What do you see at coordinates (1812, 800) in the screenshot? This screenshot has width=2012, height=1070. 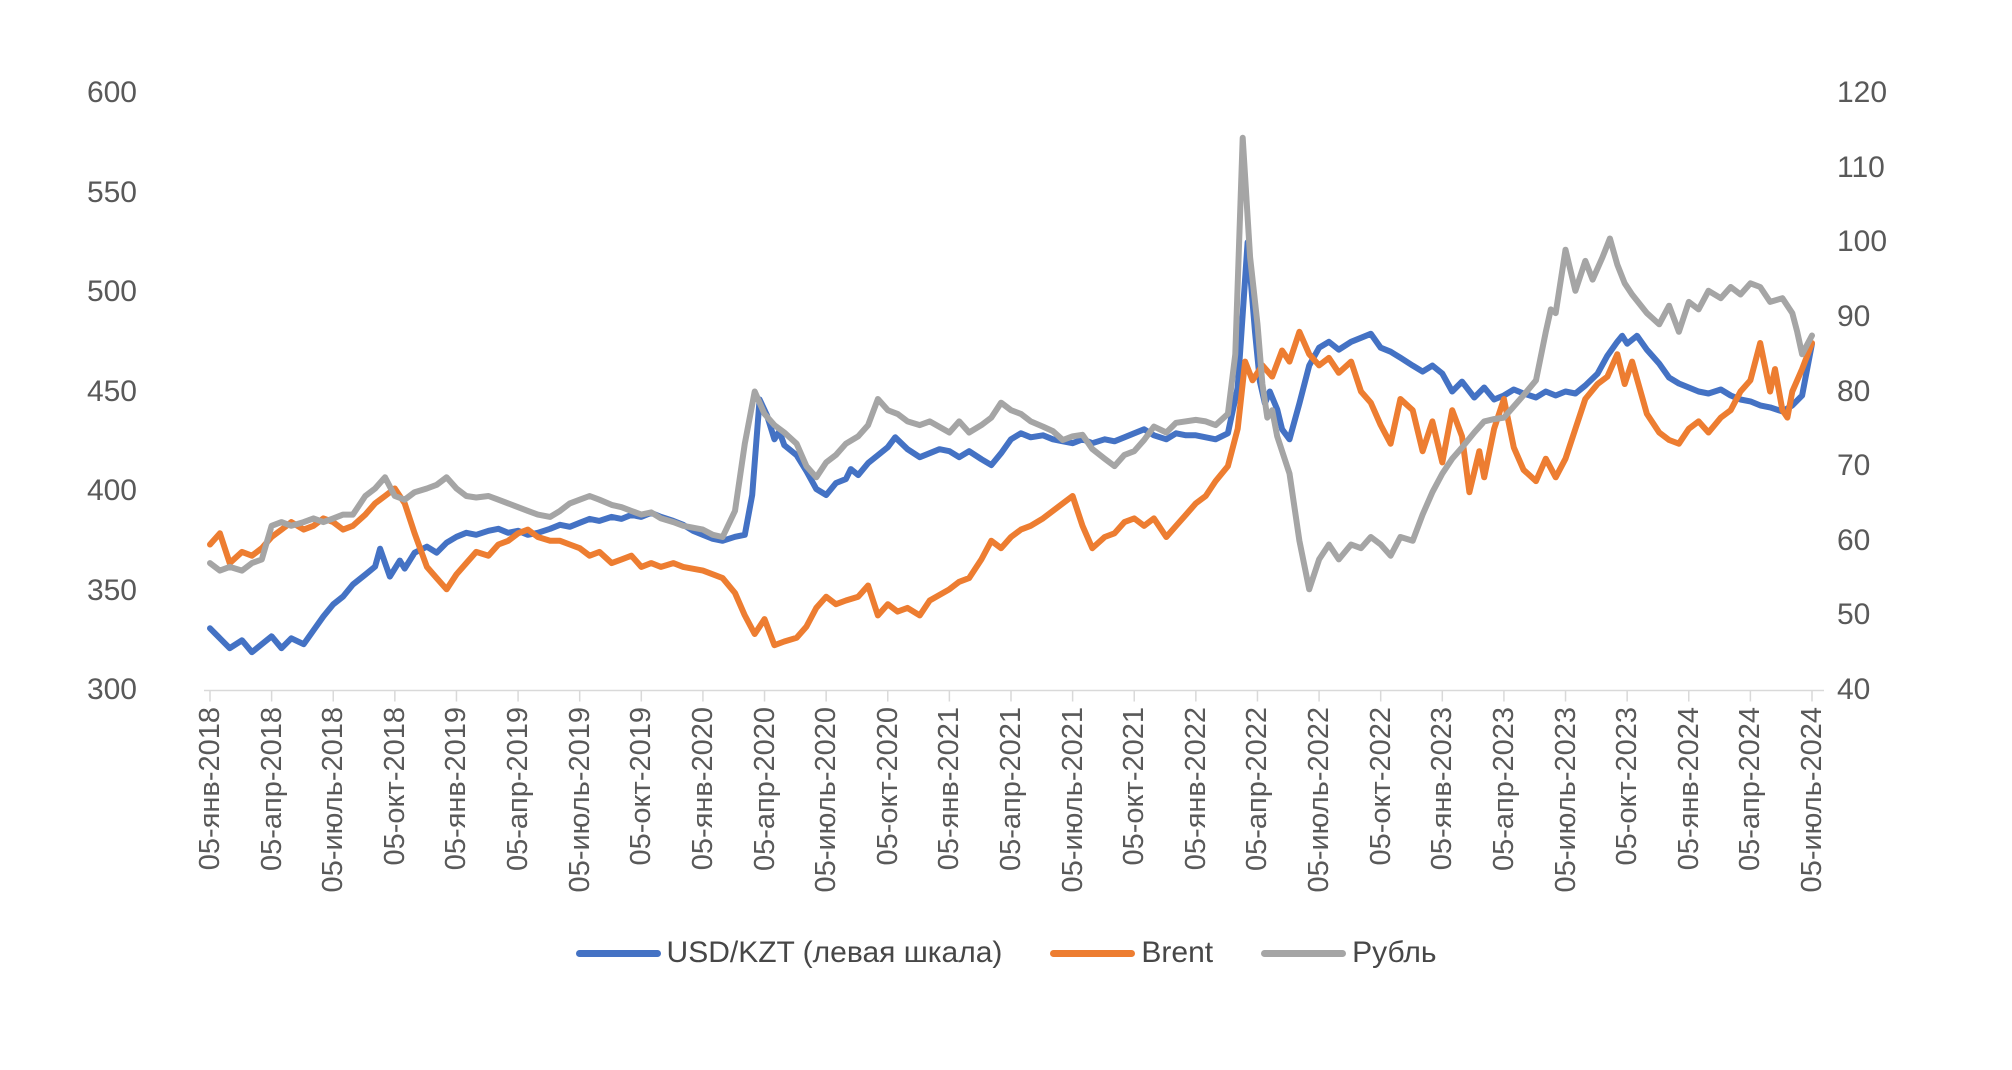 I see `x-axis-tick-label: 05-июль-2024` at bounding box center [1812, 800].